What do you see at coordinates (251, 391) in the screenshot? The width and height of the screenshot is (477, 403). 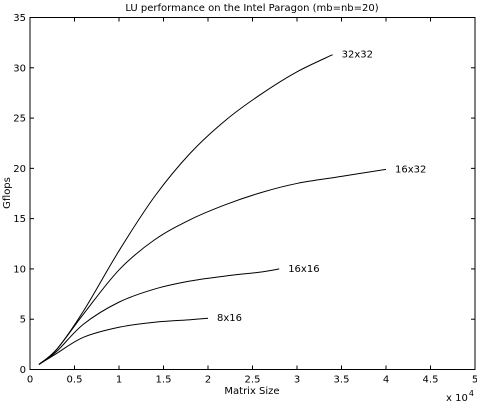 I see `x-axis-label: Matrix Size` at bounding box center [251, 391].